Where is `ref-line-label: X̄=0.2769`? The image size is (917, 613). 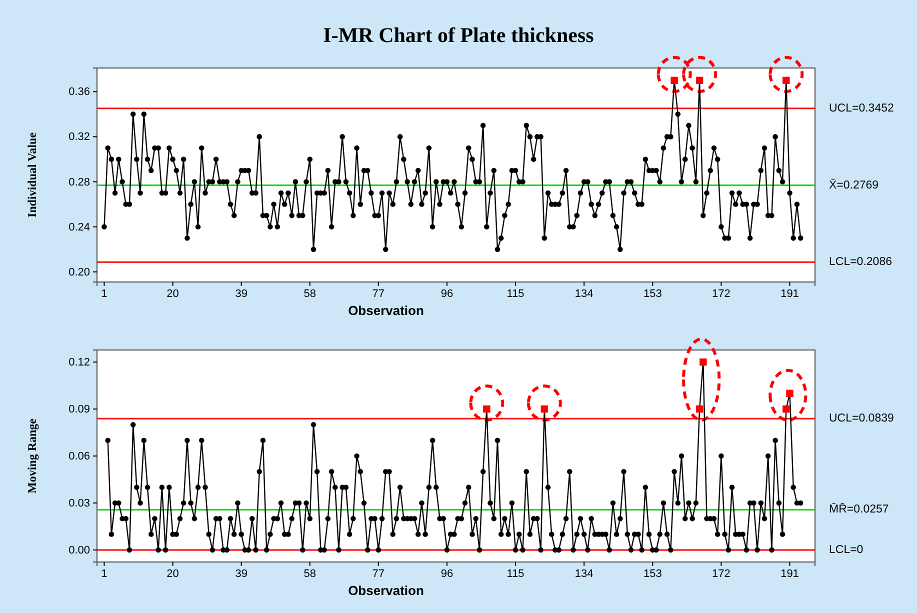
ref-line-label: X̄=0.2769 is located at coordinates (854, 185).